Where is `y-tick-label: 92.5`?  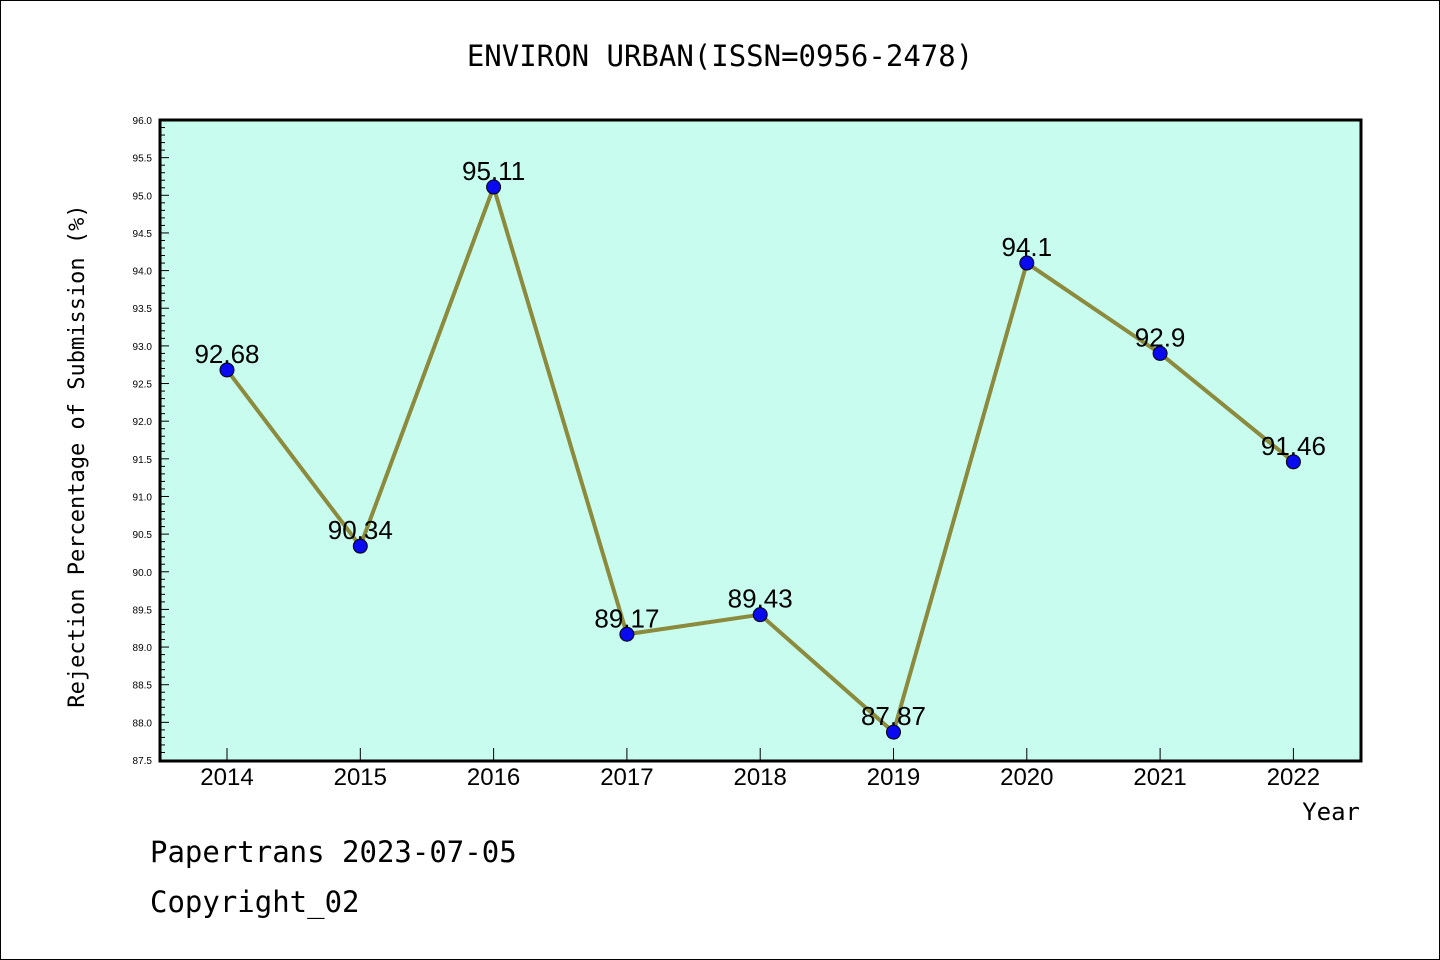
y-tick-label: 92.5 is located at coordinates (143, 385).